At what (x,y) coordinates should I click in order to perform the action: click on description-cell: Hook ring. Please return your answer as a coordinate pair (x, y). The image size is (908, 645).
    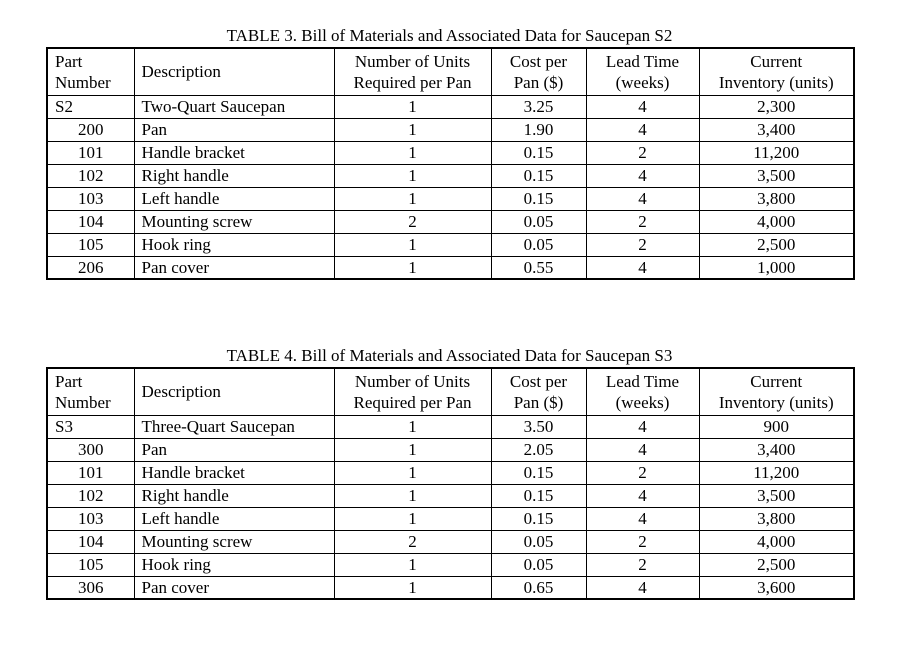
    Looking at the image, I should click on (234, 244).